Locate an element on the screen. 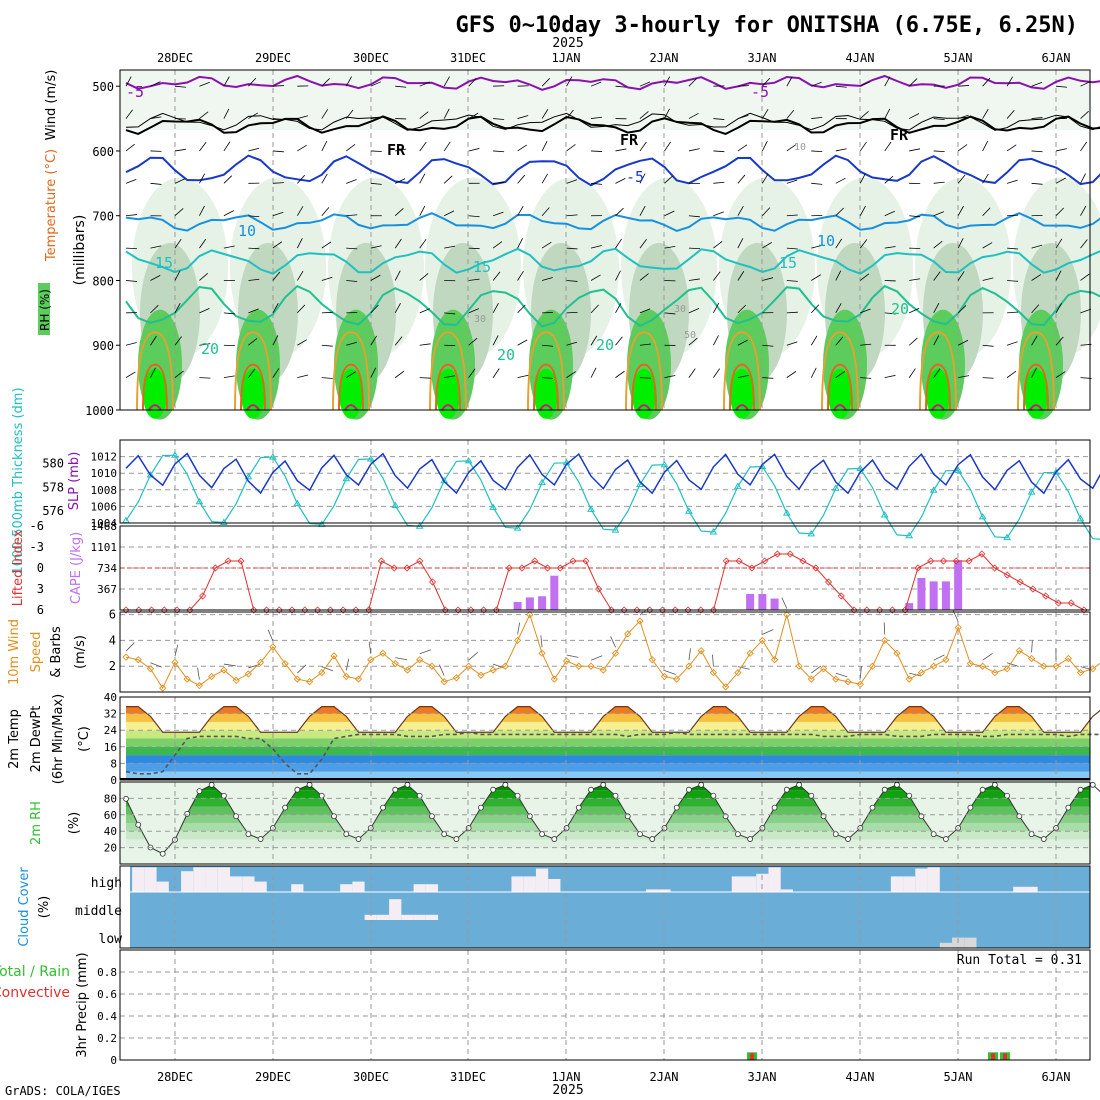  thickness-line is located at coordinates (612, 497).